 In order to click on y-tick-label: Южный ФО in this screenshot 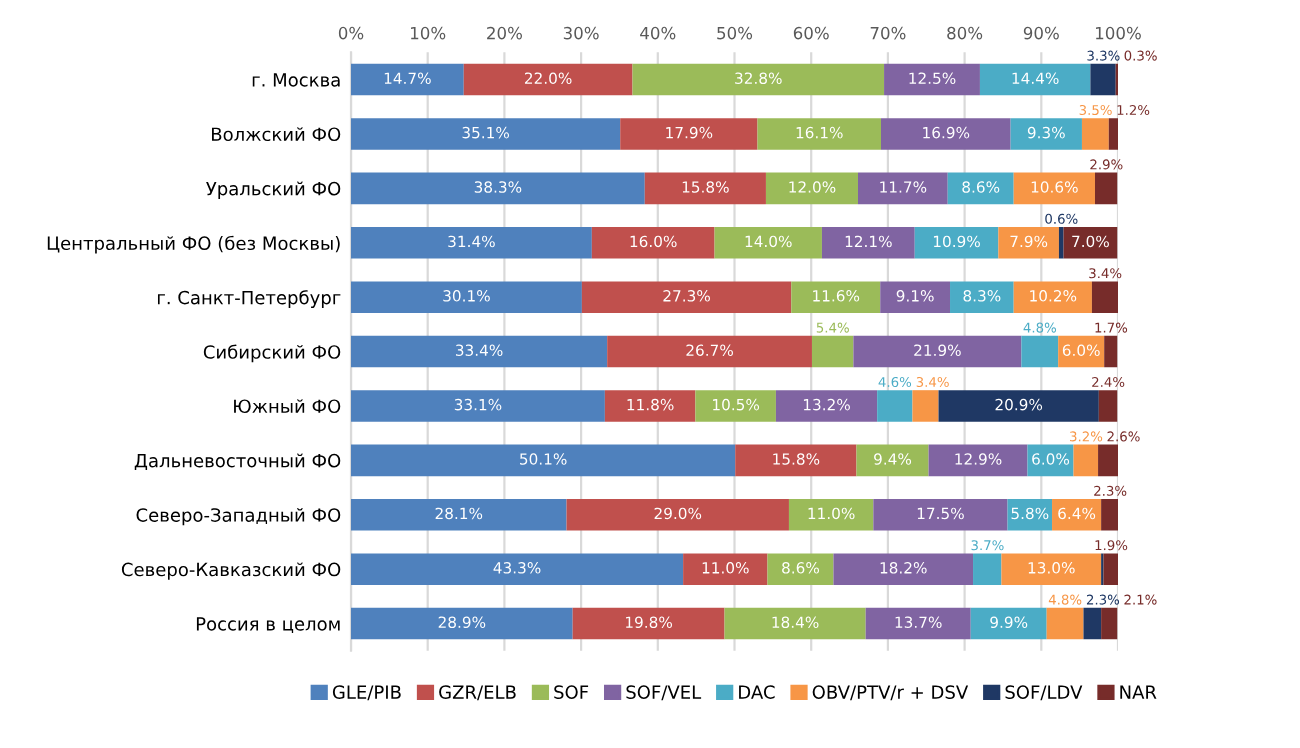, I will do `click(287, 406)`.